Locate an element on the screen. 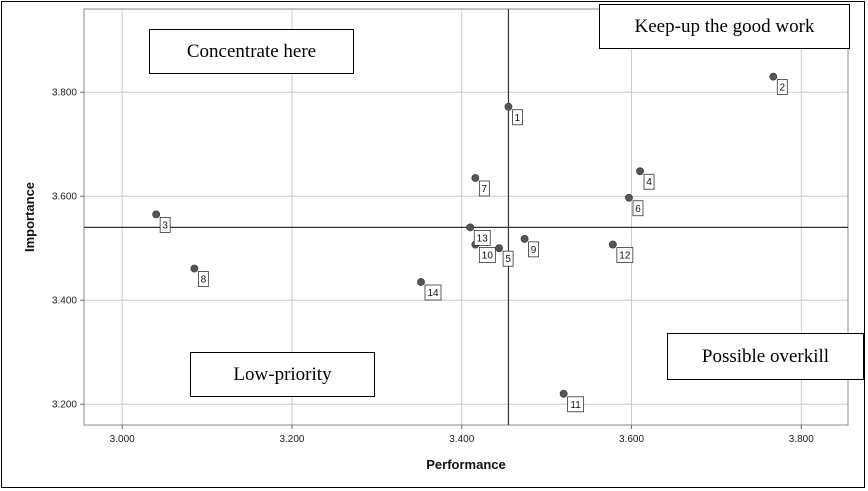 The height and width of the screenshot is (491, 868). quadrant-label-concentrate-here: Concentrate here is located at coordinates (251, 51).